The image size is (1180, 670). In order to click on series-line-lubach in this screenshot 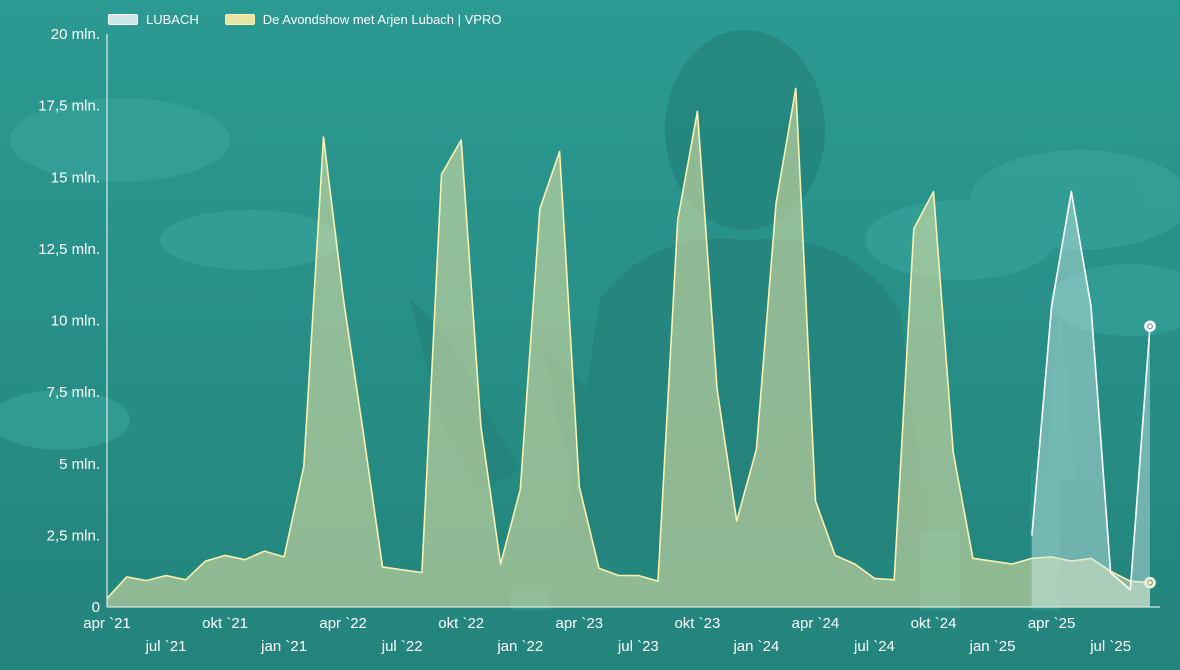, I will do `click(1091, 390)`.